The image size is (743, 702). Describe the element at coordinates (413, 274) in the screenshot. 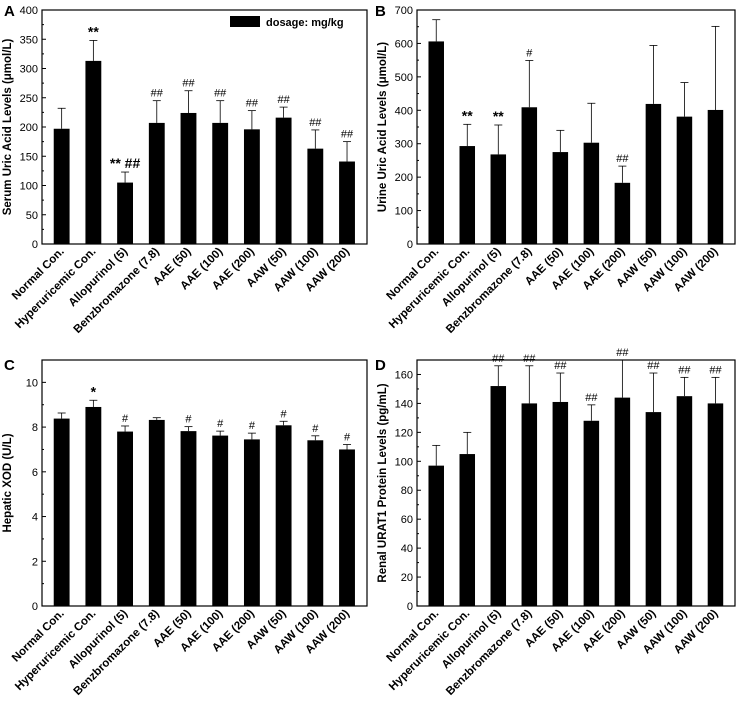

I see `panel-b-category-label: Normal Con.` at that location.